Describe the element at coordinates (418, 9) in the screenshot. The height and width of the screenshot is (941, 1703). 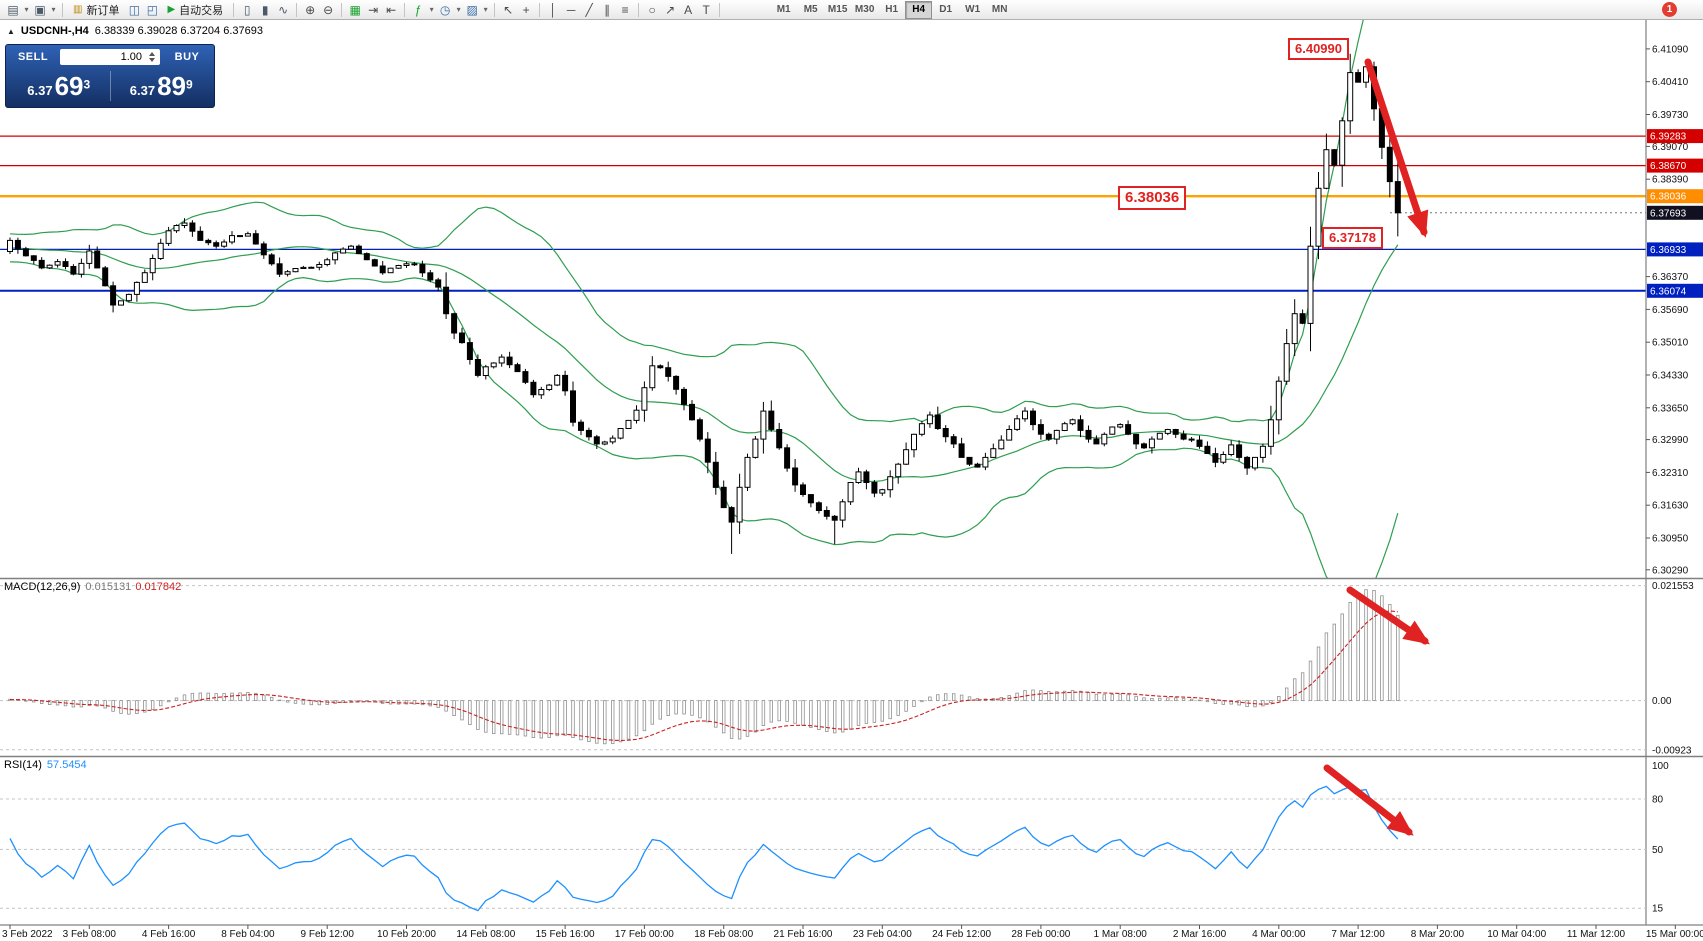
I see `indicators-icon: ƒ` at that location.